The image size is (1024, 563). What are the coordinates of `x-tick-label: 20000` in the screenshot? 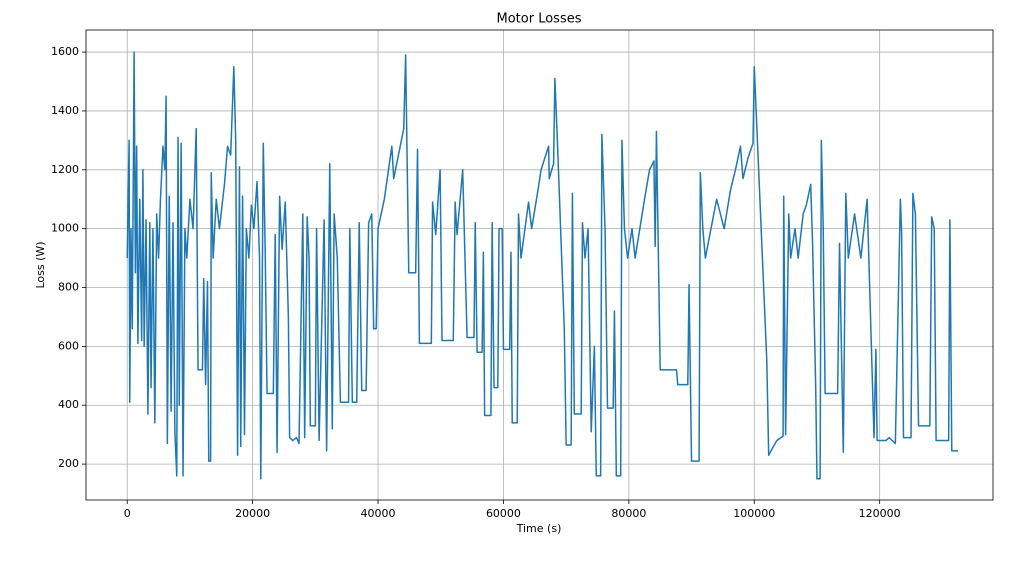 It's located at (252, 513).